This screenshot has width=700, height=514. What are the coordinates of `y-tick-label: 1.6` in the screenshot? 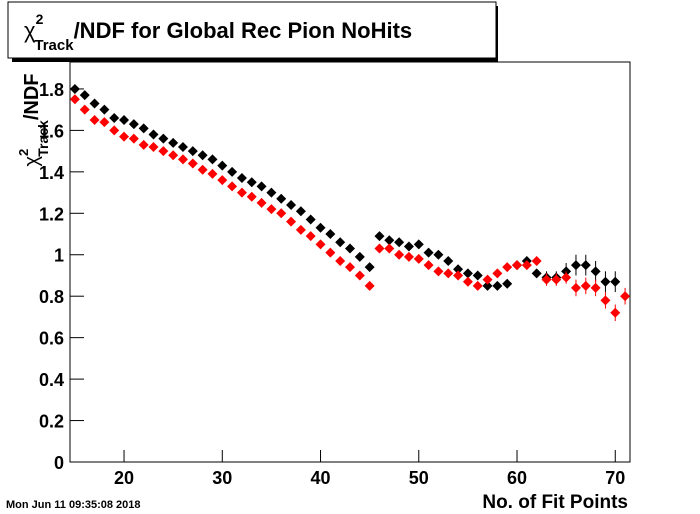 It's located at (51, 131).